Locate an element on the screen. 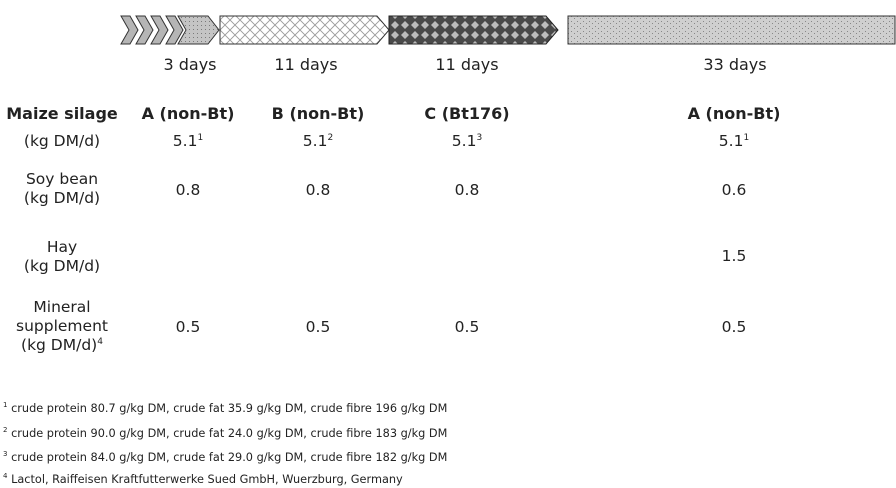 The image size is (896, 488). column-b-heading: B (non-Bt) is located at coordinates (318, 113).